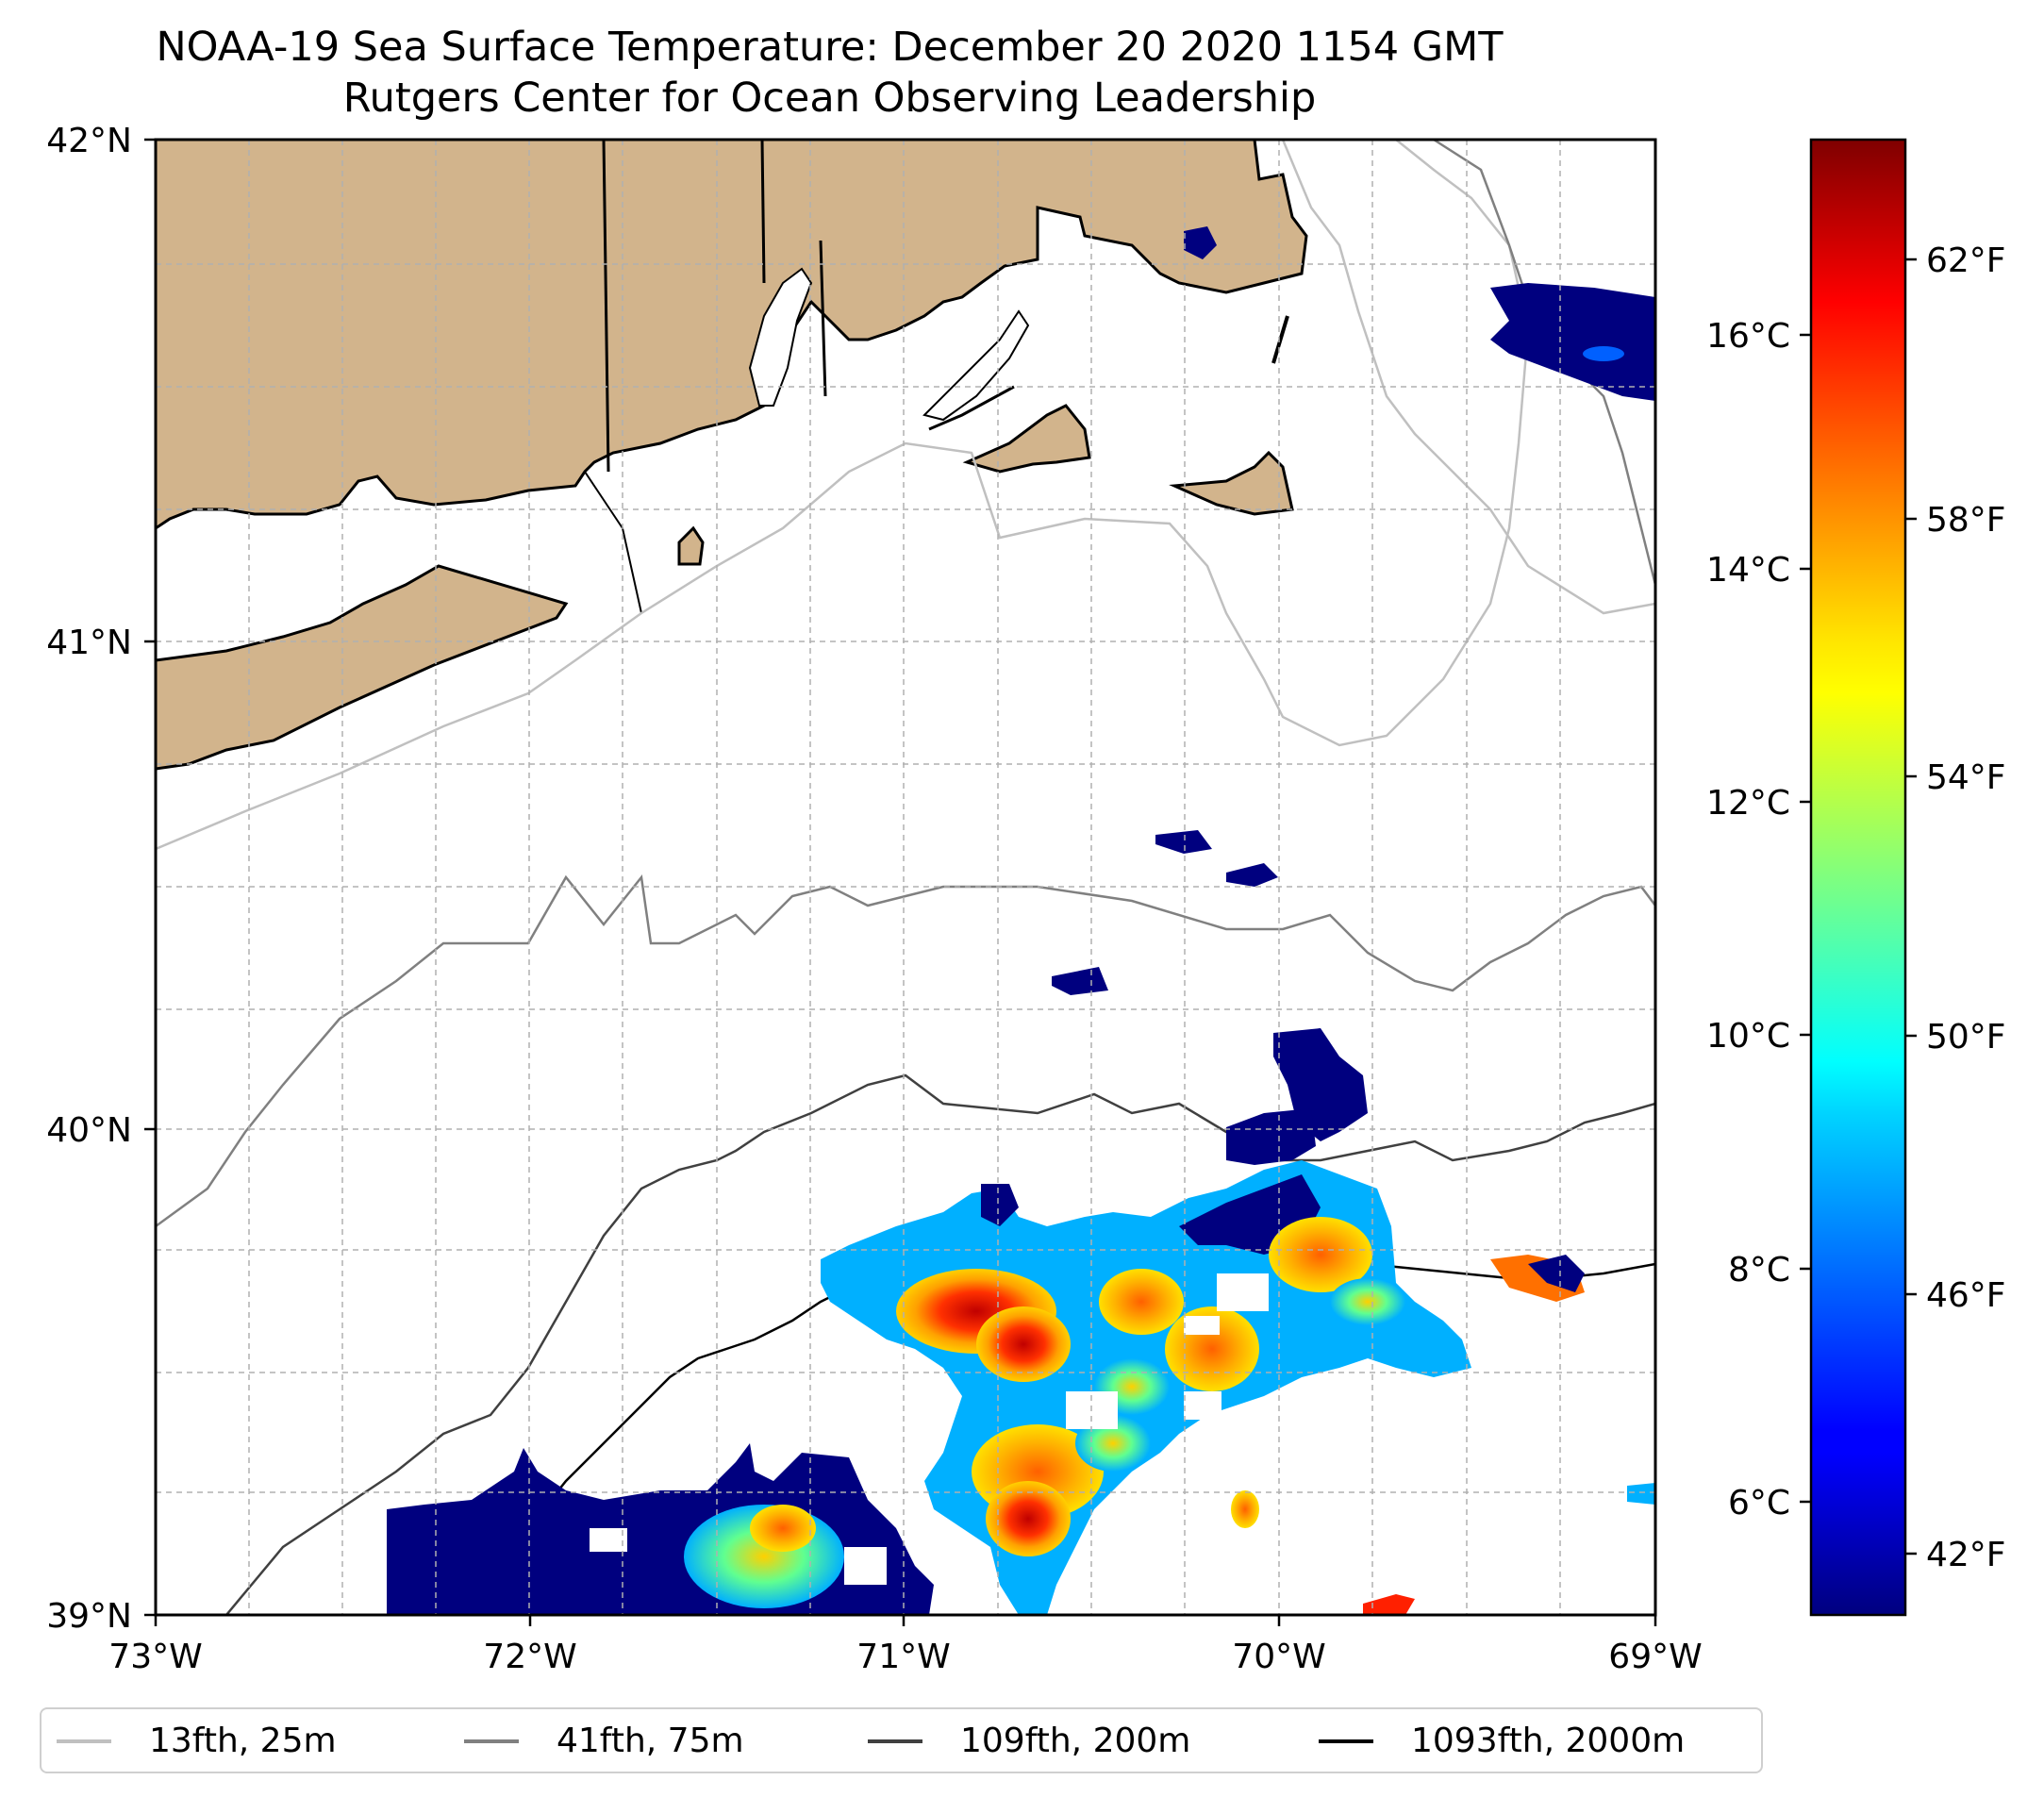 The height and width of the screenshot is (1797, 2044). Describe the element at coordinates (972, 408) in the screenshot. I see `land-elizabeth-islands` at that location.